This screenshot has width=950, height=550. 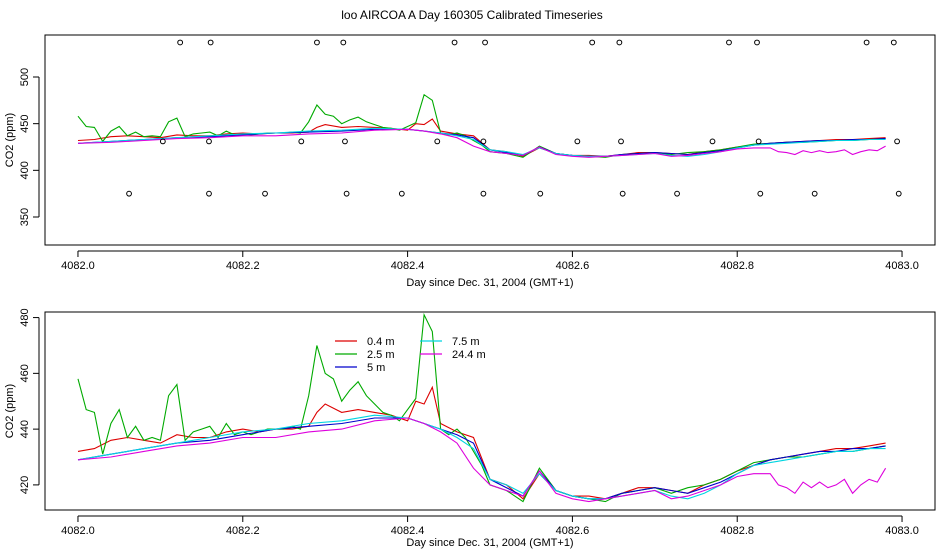 What do you see at coordinates (25, 217) in the screenshot?
I see `y-tick-label: 350` at bounding box center [25, 217].